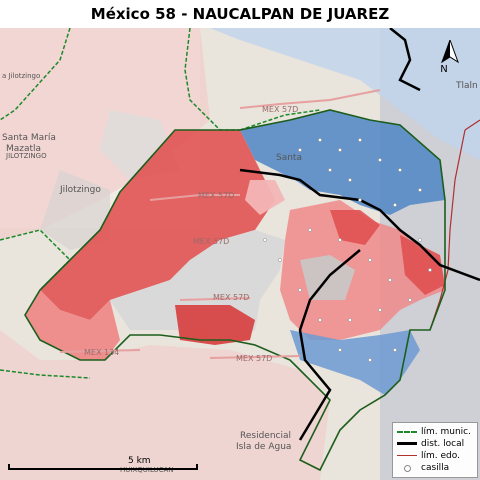 The height and width of the screenshot is (480, 480). Describe the element at coordinates (355, 227) in the screenshot. I see `section-red-center` at that location.